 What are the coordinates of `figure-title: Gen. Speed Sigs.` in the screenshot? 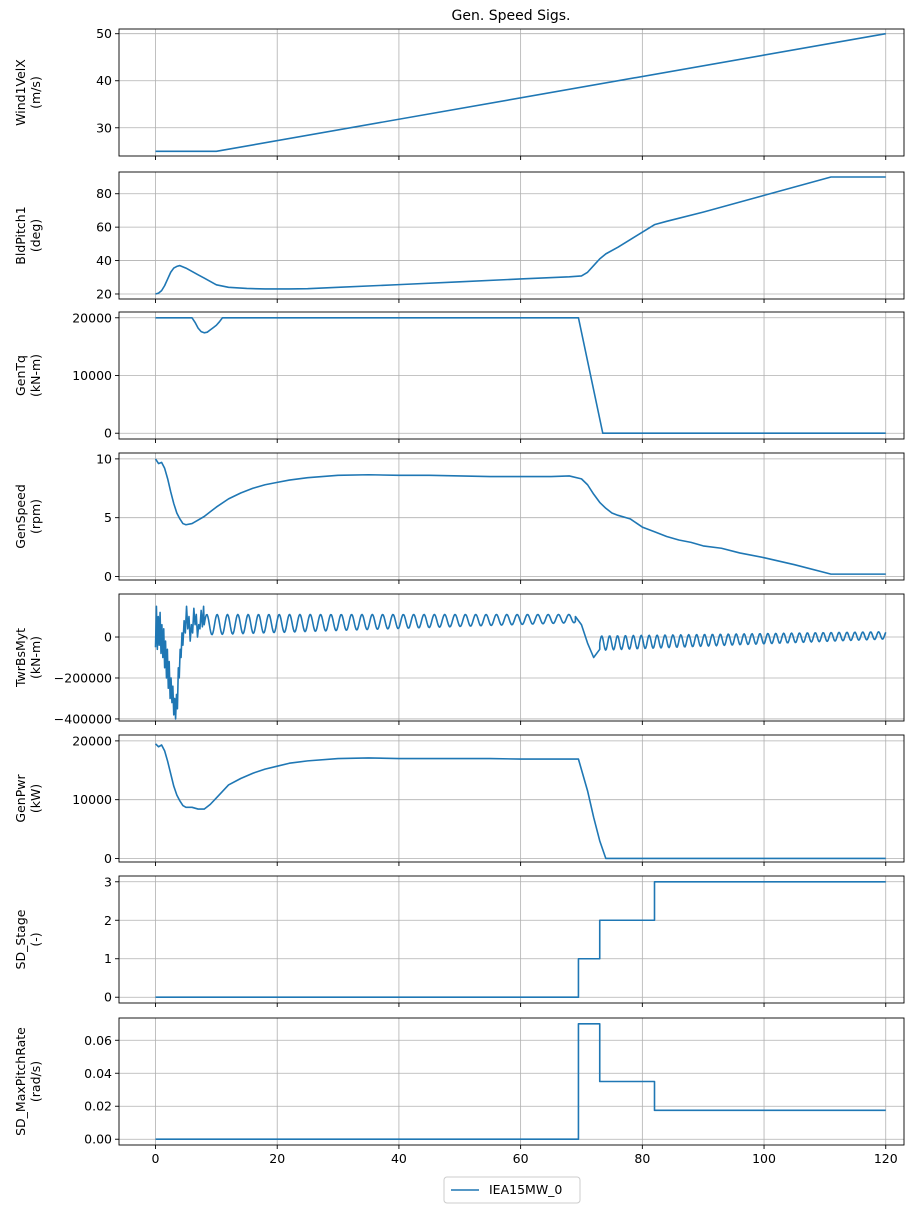 It's located at (511, 16).